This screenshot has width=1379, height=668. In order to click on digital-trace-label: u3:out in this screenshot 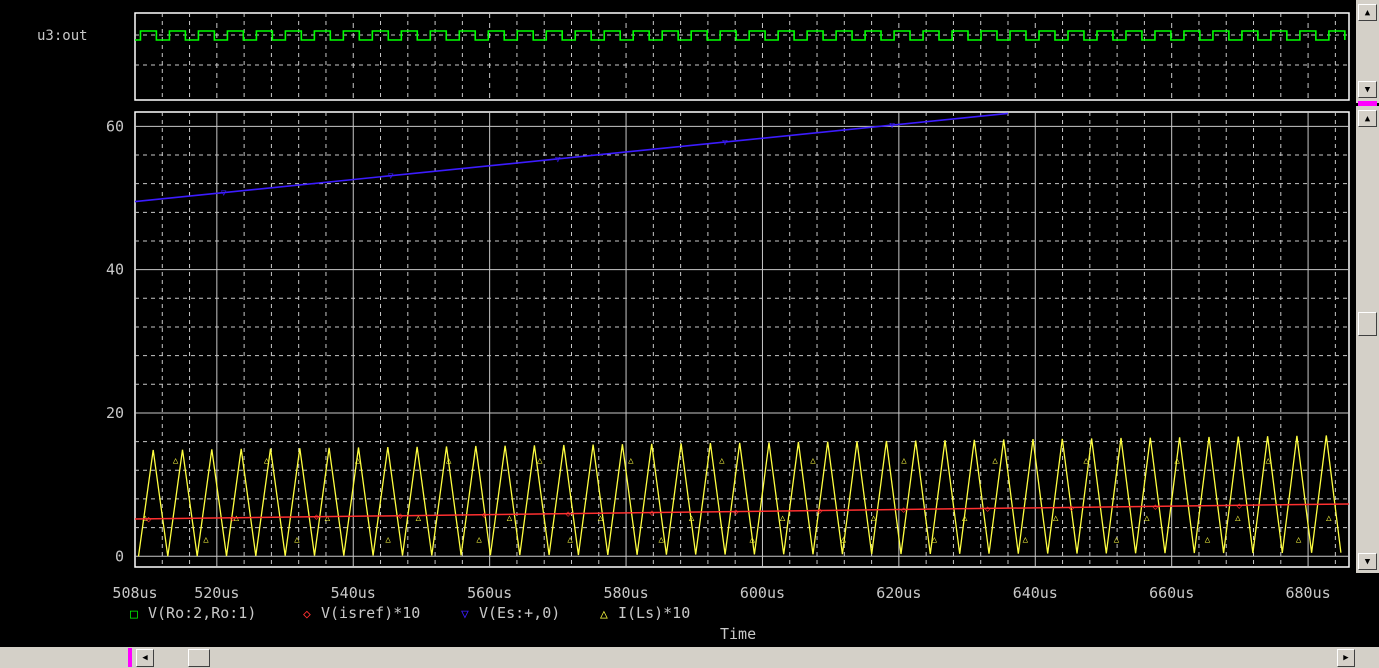, I will do `click(62, 36)`.